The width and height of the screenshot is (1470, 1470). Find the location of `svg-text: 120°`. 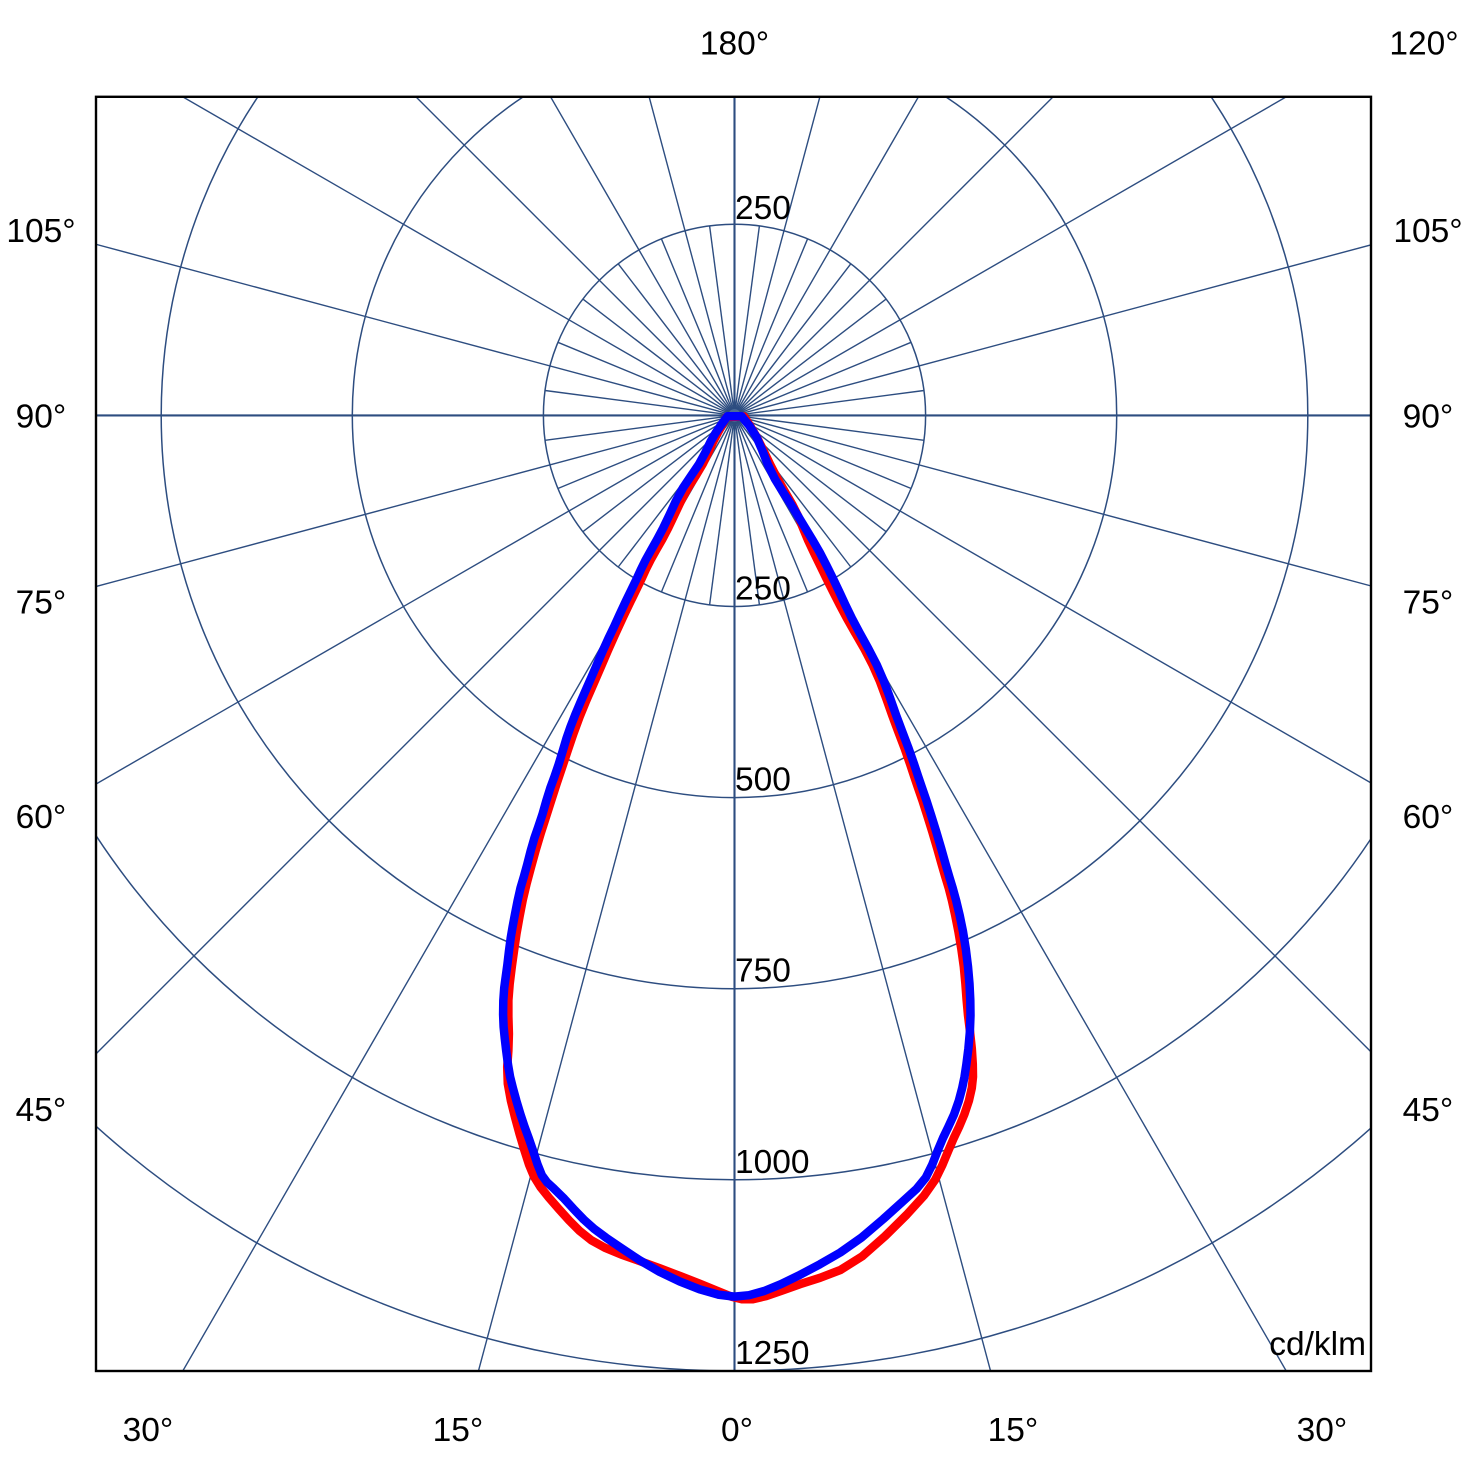

svg-text: 120° is located at coordinates (1423, 44).